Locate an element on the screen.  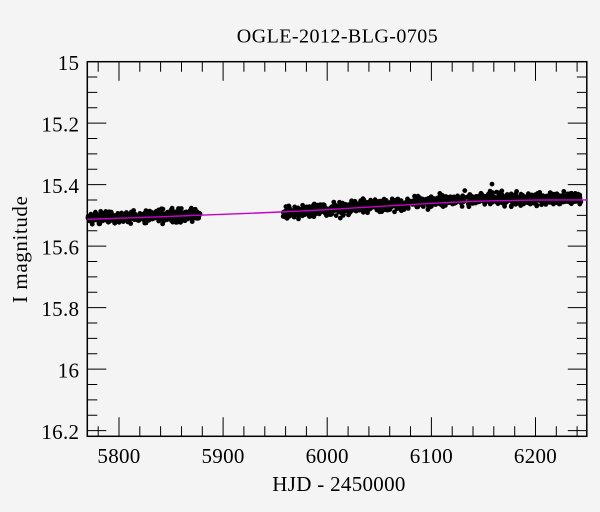
svg-text: 15.2 is located at coordinates (60, 125).